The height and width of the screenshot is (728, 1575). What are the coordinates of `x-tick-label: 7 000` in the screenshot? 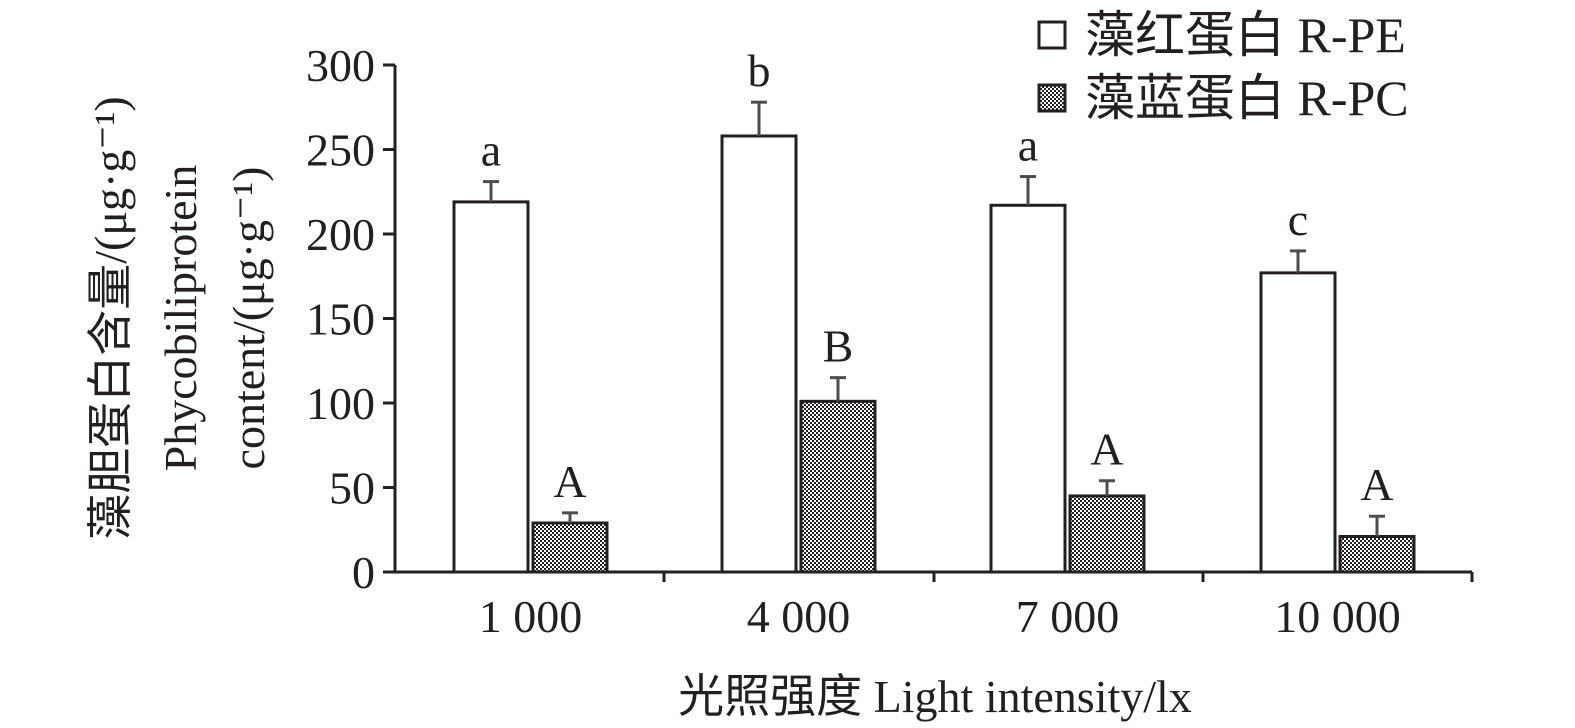 It's located at (1068, 616).